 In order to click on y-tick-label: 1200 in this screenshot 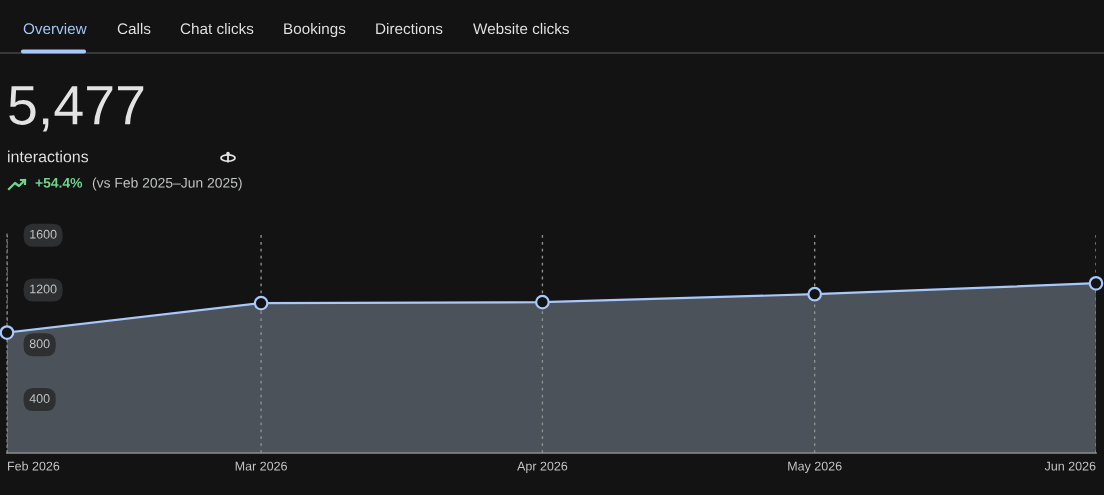, I will do `click(43, 289)`.